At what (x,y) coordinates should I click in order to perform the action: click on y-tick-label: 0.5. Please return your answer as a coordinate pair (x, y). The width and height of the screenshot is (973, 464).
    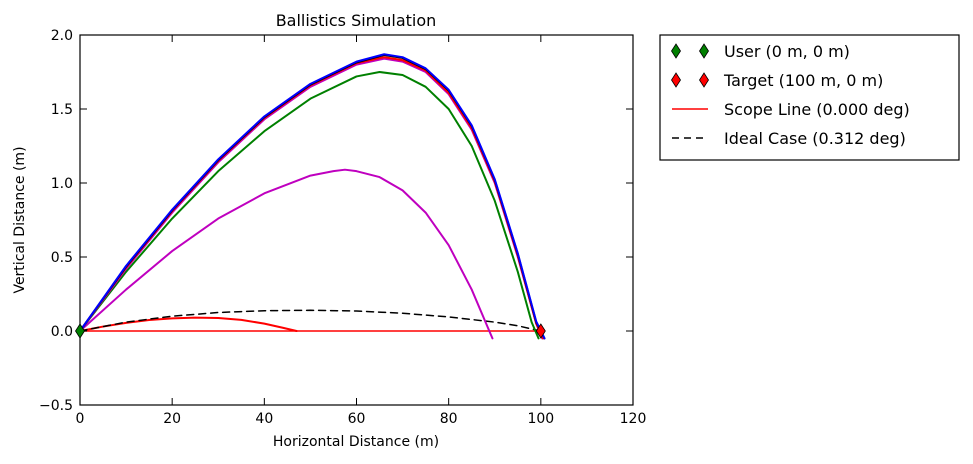
    Looking at the image, I should click on (62, 258).